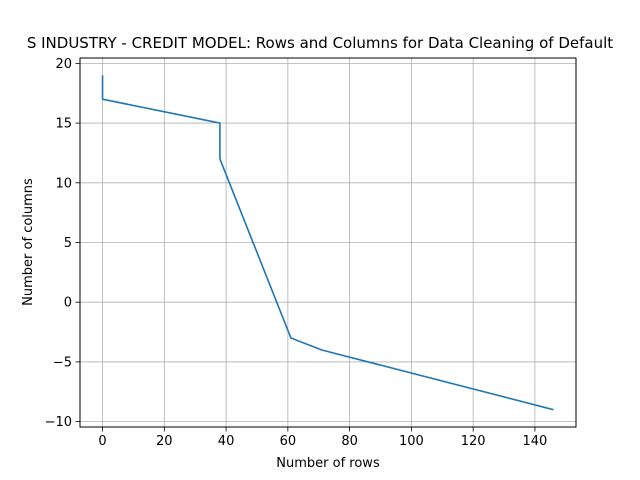 This screenshot has width=640, height=480. What do you see at coordinates (28, 242) in the screenshot?
I see `y-axis-label: Number of columns` at bounding box center [28, 242].